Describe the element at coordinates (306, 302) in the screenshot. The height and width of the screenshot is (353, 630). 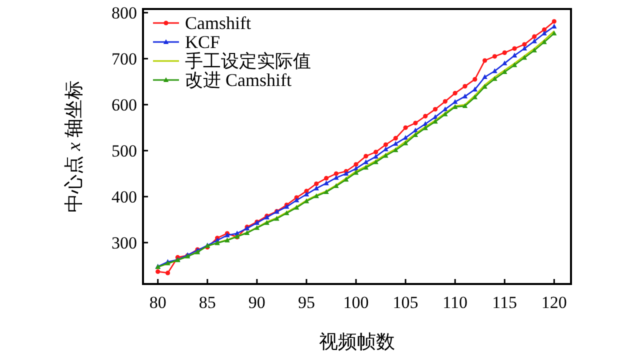
I see `x-tick-label: 95` at that location.